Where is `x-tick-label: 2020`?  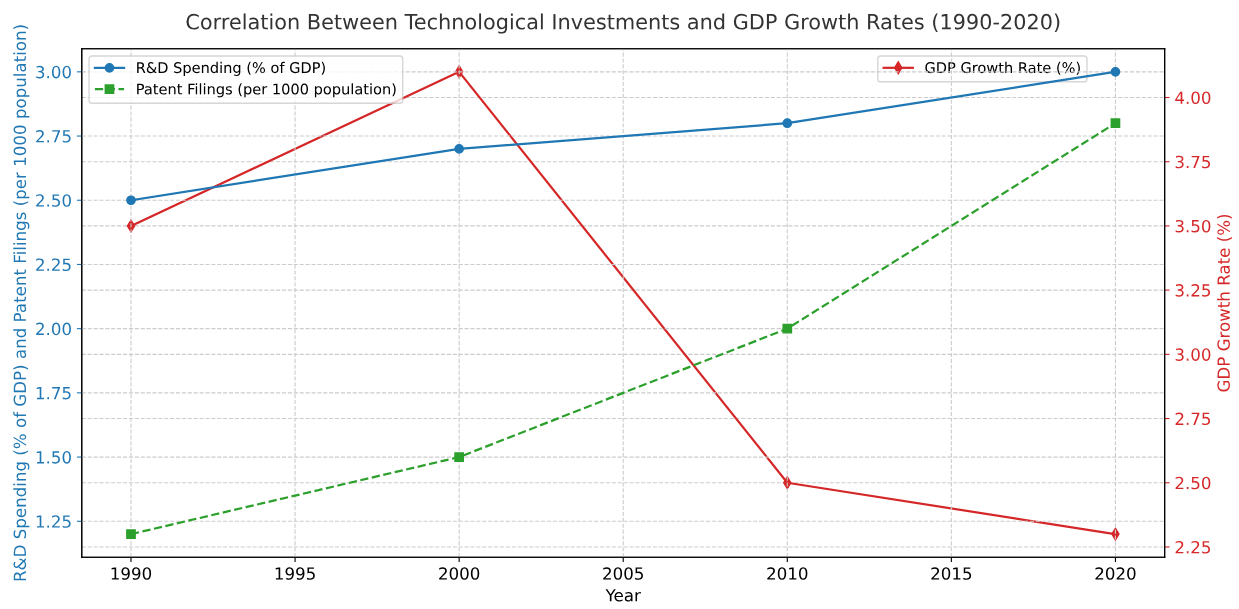 x-tick-label: 2020 is located at coordinates (1115, 573).